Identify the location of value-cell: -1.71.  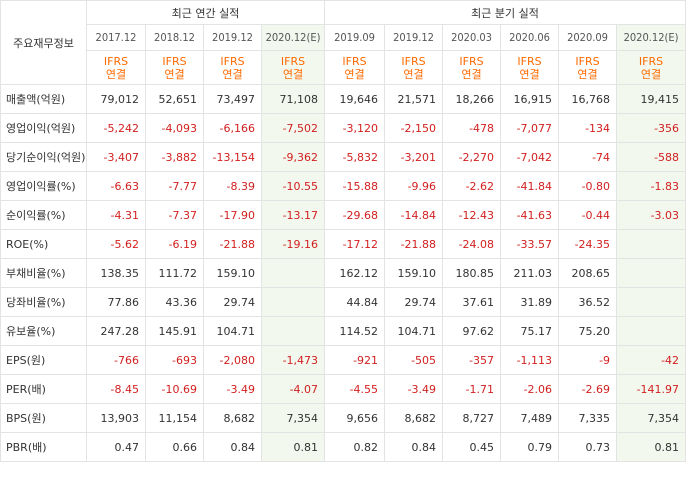
(472, 389).